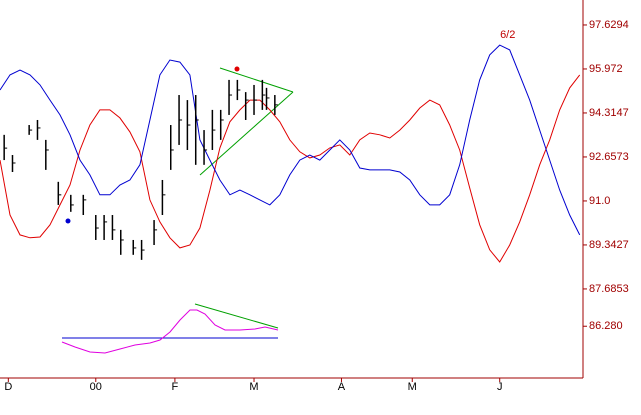 The height and width of the screenshot is (415, 641). I want to click on x-tick-label: D, so click(8, 387).